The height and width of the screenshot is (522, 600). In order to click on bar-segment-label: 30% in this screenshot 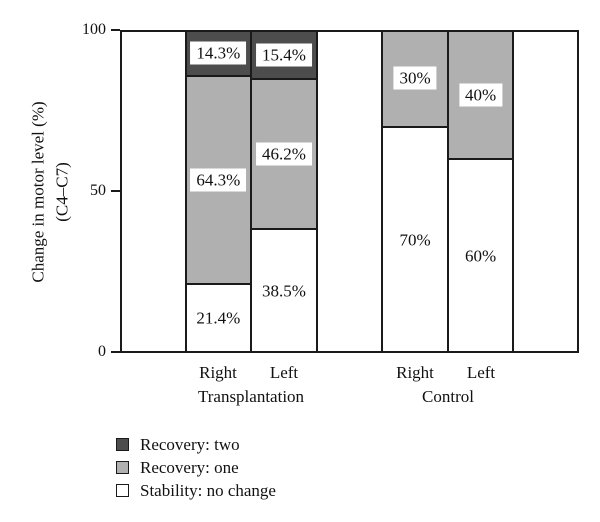, I will do `click(415, 78)`.